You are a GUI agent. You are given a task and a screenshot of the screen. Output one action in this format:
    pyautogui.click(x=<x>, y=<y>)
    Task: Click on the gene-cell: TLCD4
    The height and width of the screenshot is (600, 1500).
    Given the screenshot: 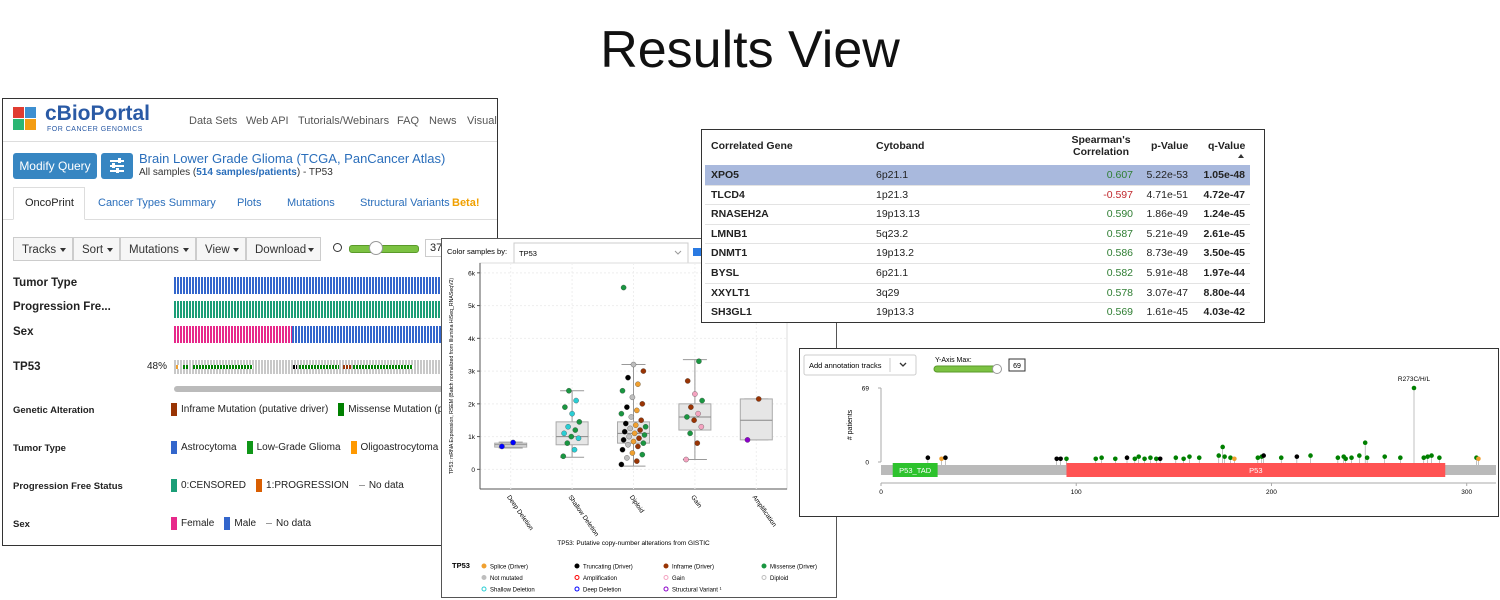 What is the action you would take?
    pyautogui.click(x=728, y=194)
    